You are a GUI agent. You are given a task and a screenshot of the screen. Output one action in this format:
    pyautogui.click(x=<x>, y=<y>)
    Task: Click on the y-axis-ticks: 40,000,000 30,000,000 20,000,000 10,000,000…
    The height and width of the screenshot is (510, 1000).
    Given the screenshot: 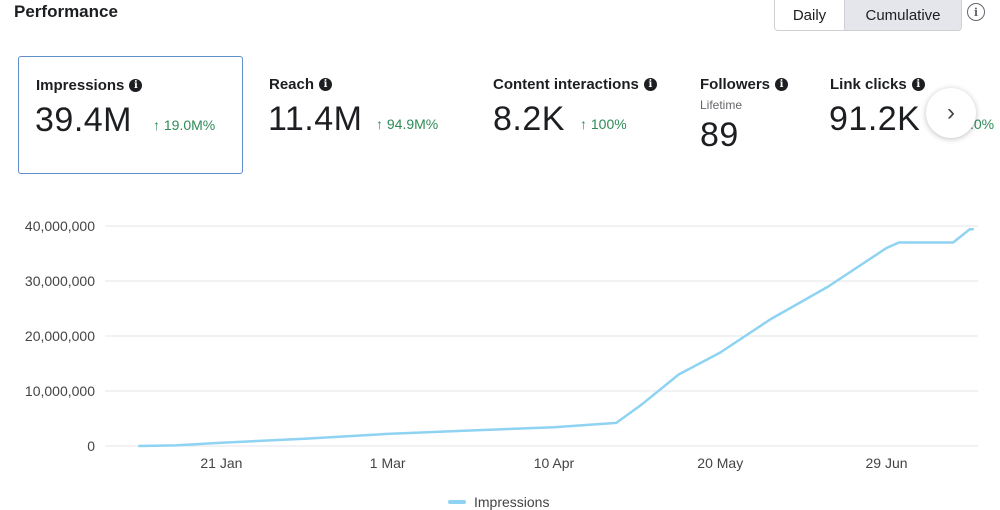 What is the action you would take?
    pyautogui.click(x=60, y=336)
    